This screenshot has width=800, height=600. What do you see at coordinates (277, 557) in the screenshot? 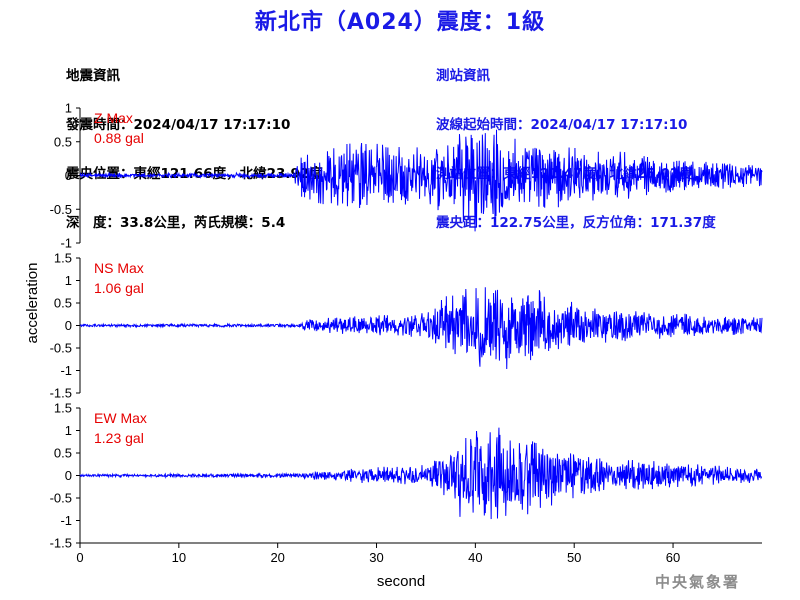
I see `x-tick-label: 20` at bounding box center [277, 557].